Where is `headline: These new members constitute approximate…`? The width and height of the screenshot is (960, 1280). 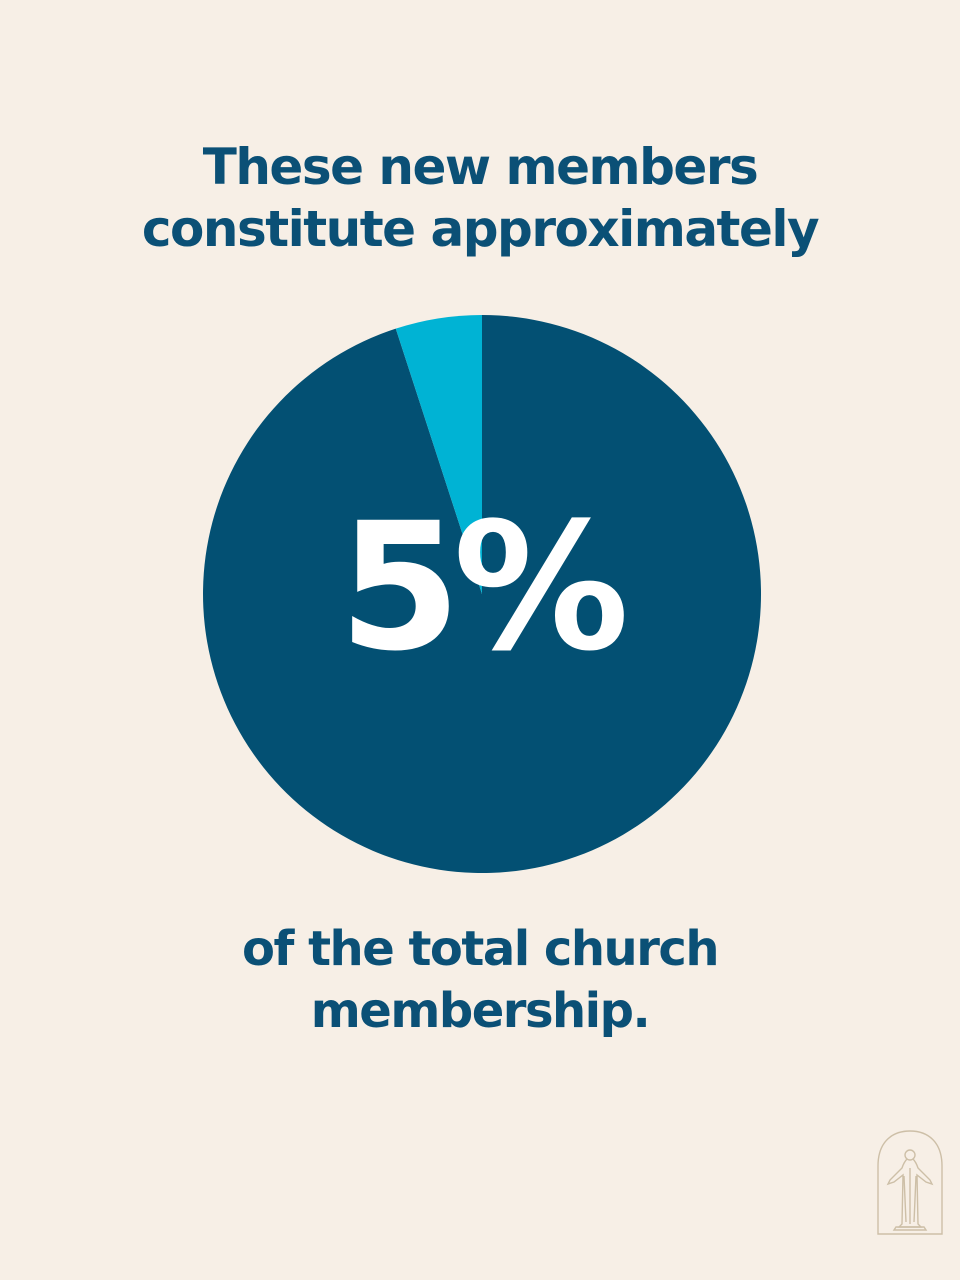 headline: These new members constitute approximate… is located at coordinates (480, 198).